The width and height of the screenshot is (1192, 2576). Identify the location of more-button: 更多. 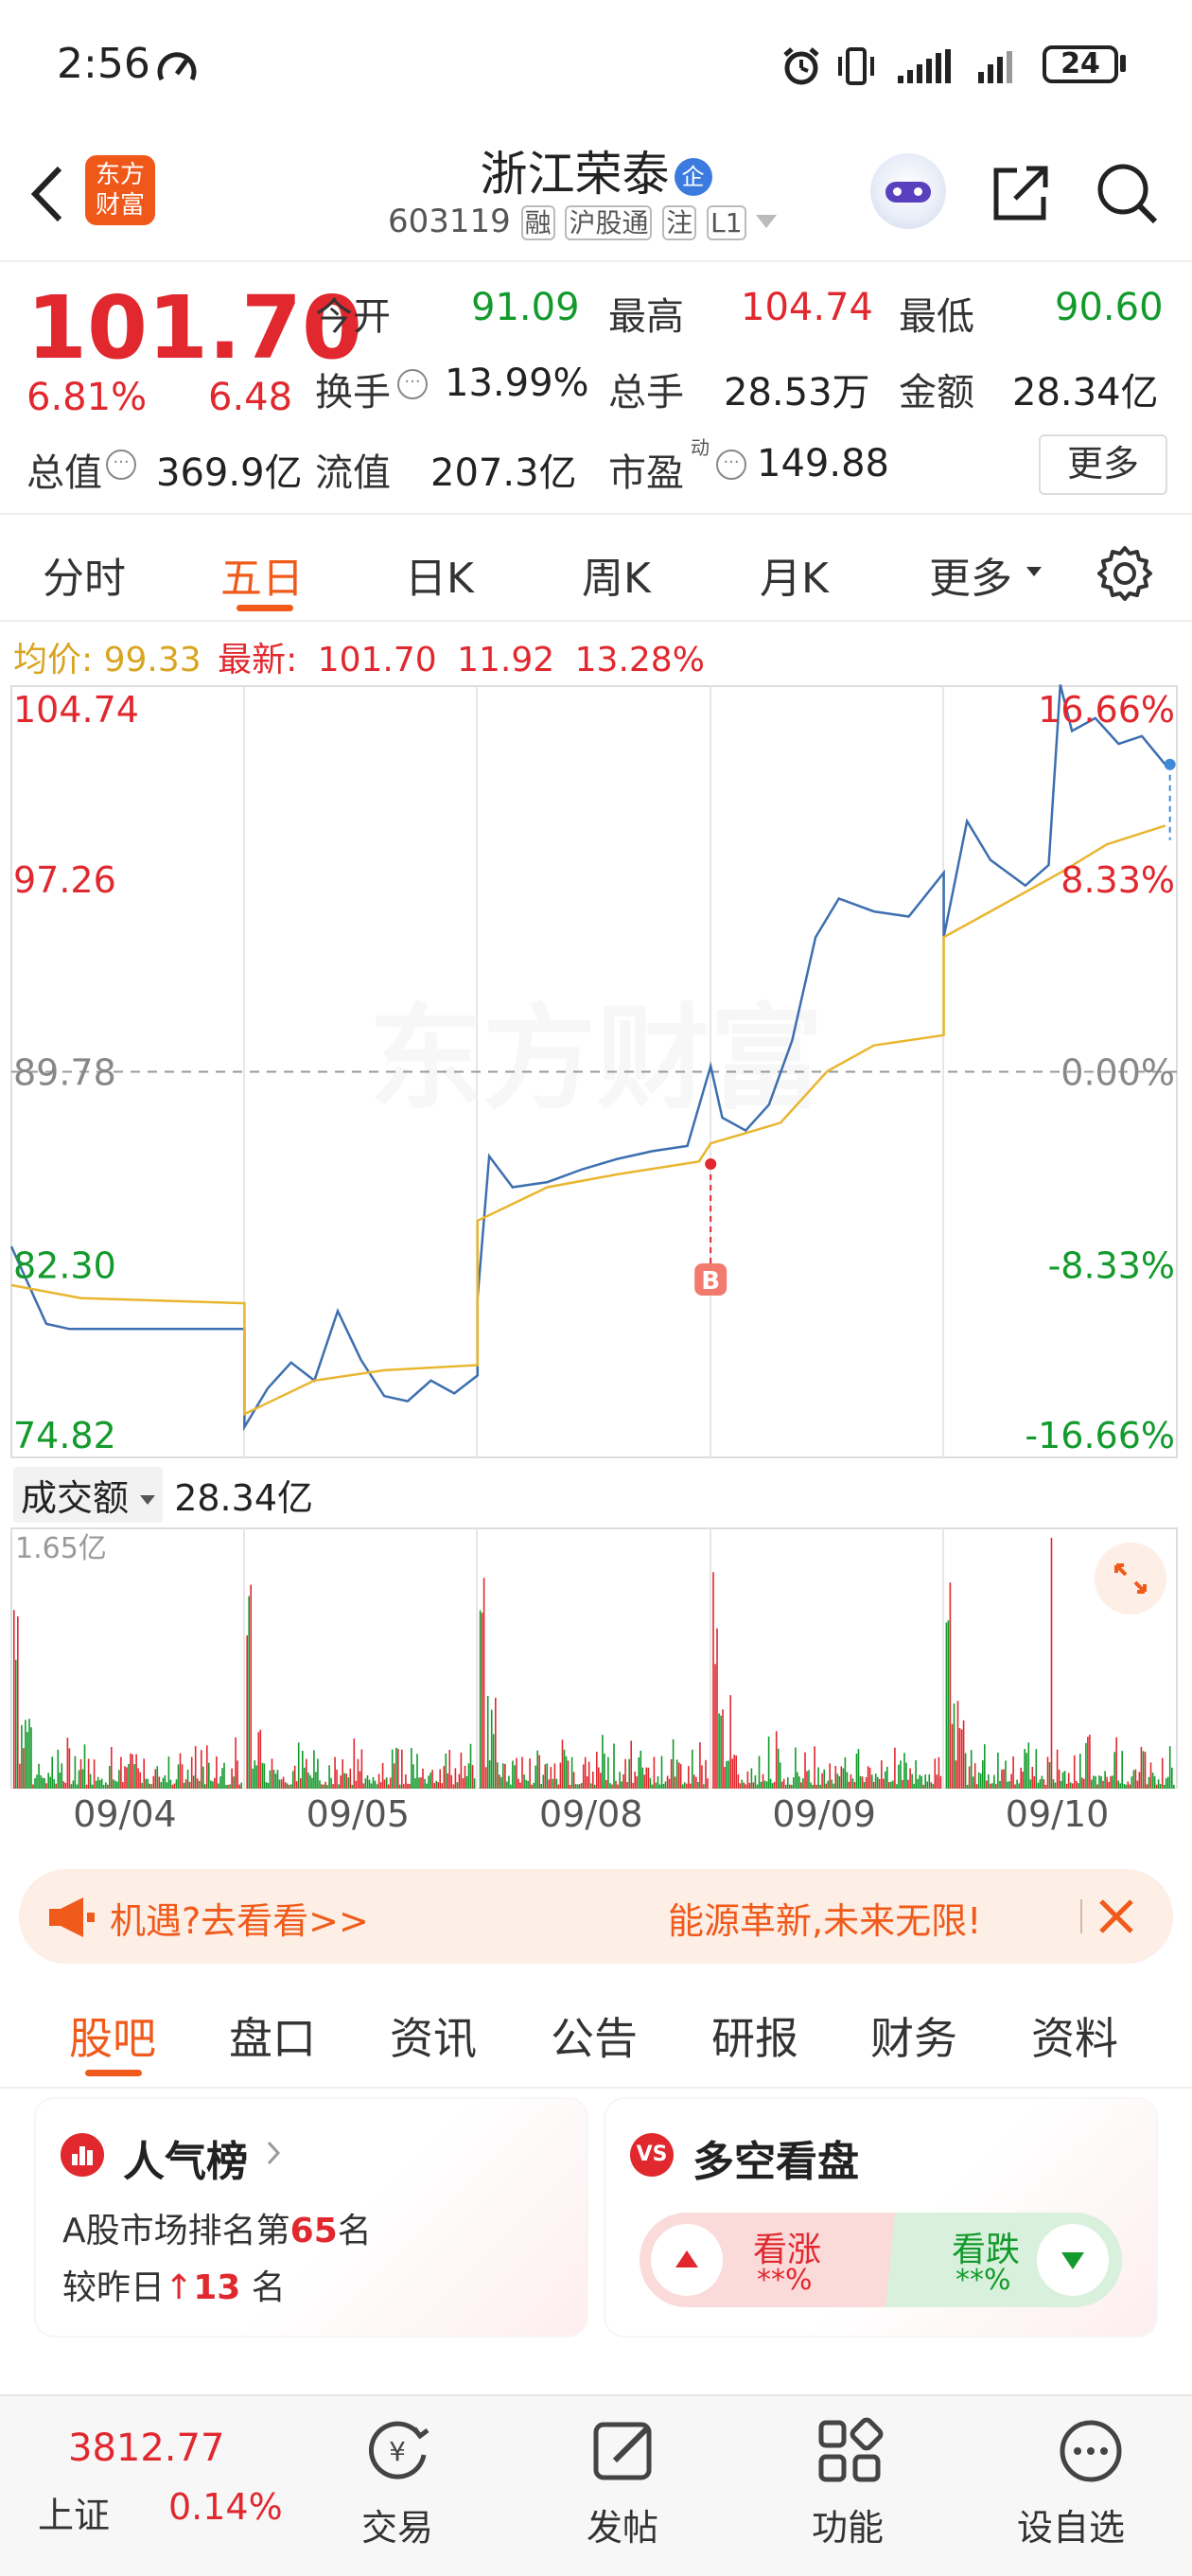
(1103, 464).